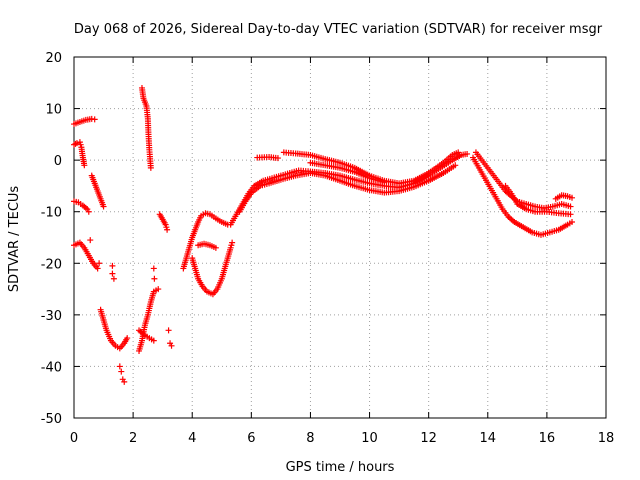 The height and width of the screenshot is (480, 640). Describe the element at coordinates (267, 158) in the screenshot. I see `series-arc-p` at that location.